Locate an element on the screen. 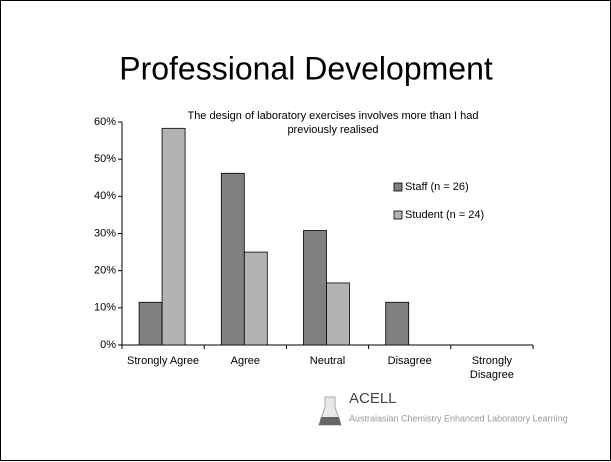 The image size is (611, 462). chart-title: previously realised is located at coordinates (332, 130).